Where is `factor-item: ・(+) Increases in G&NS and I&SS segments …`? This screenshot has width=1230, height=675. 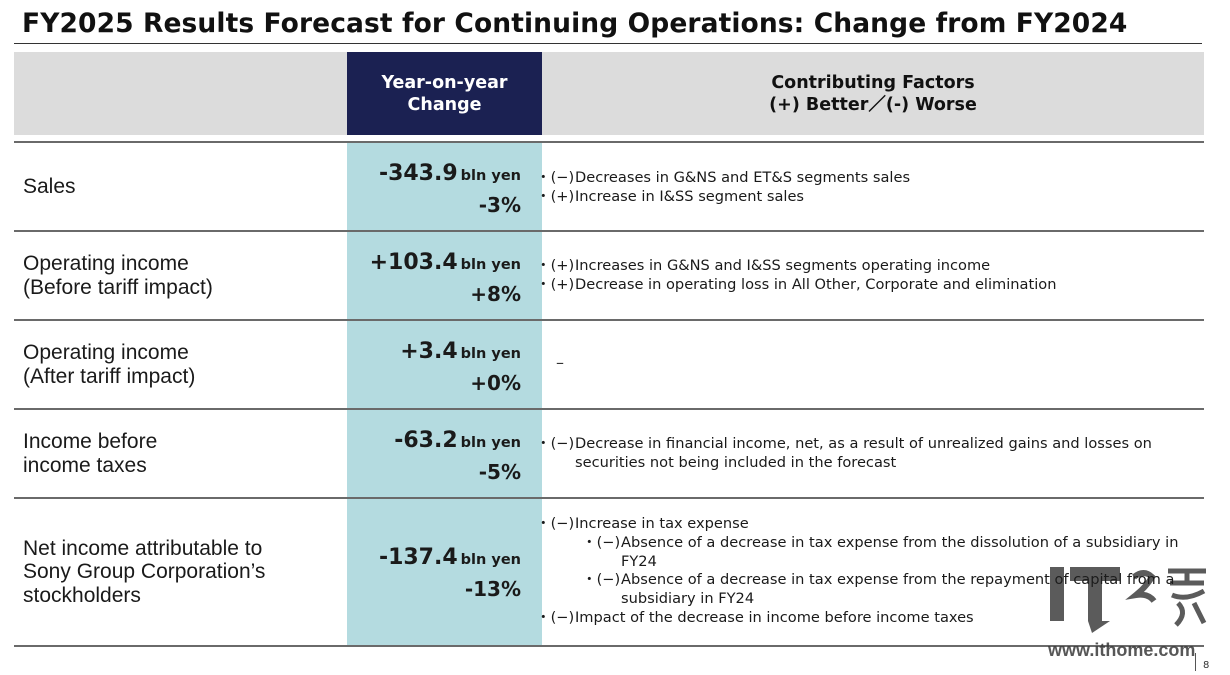
factor-item: ・(+) Increases in G&NS and I&SS segments … is located at coordinates (862, 266).